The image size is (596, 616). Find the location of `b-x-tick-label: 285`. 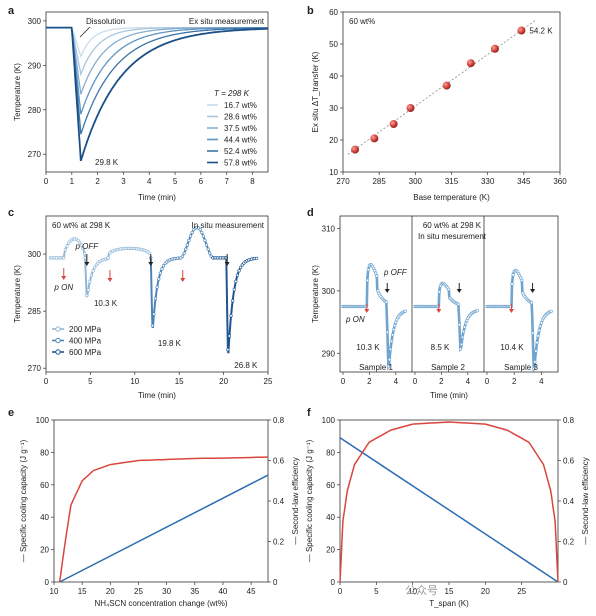

b-x-tick-label: 285 is located at coordinates (379, 181).